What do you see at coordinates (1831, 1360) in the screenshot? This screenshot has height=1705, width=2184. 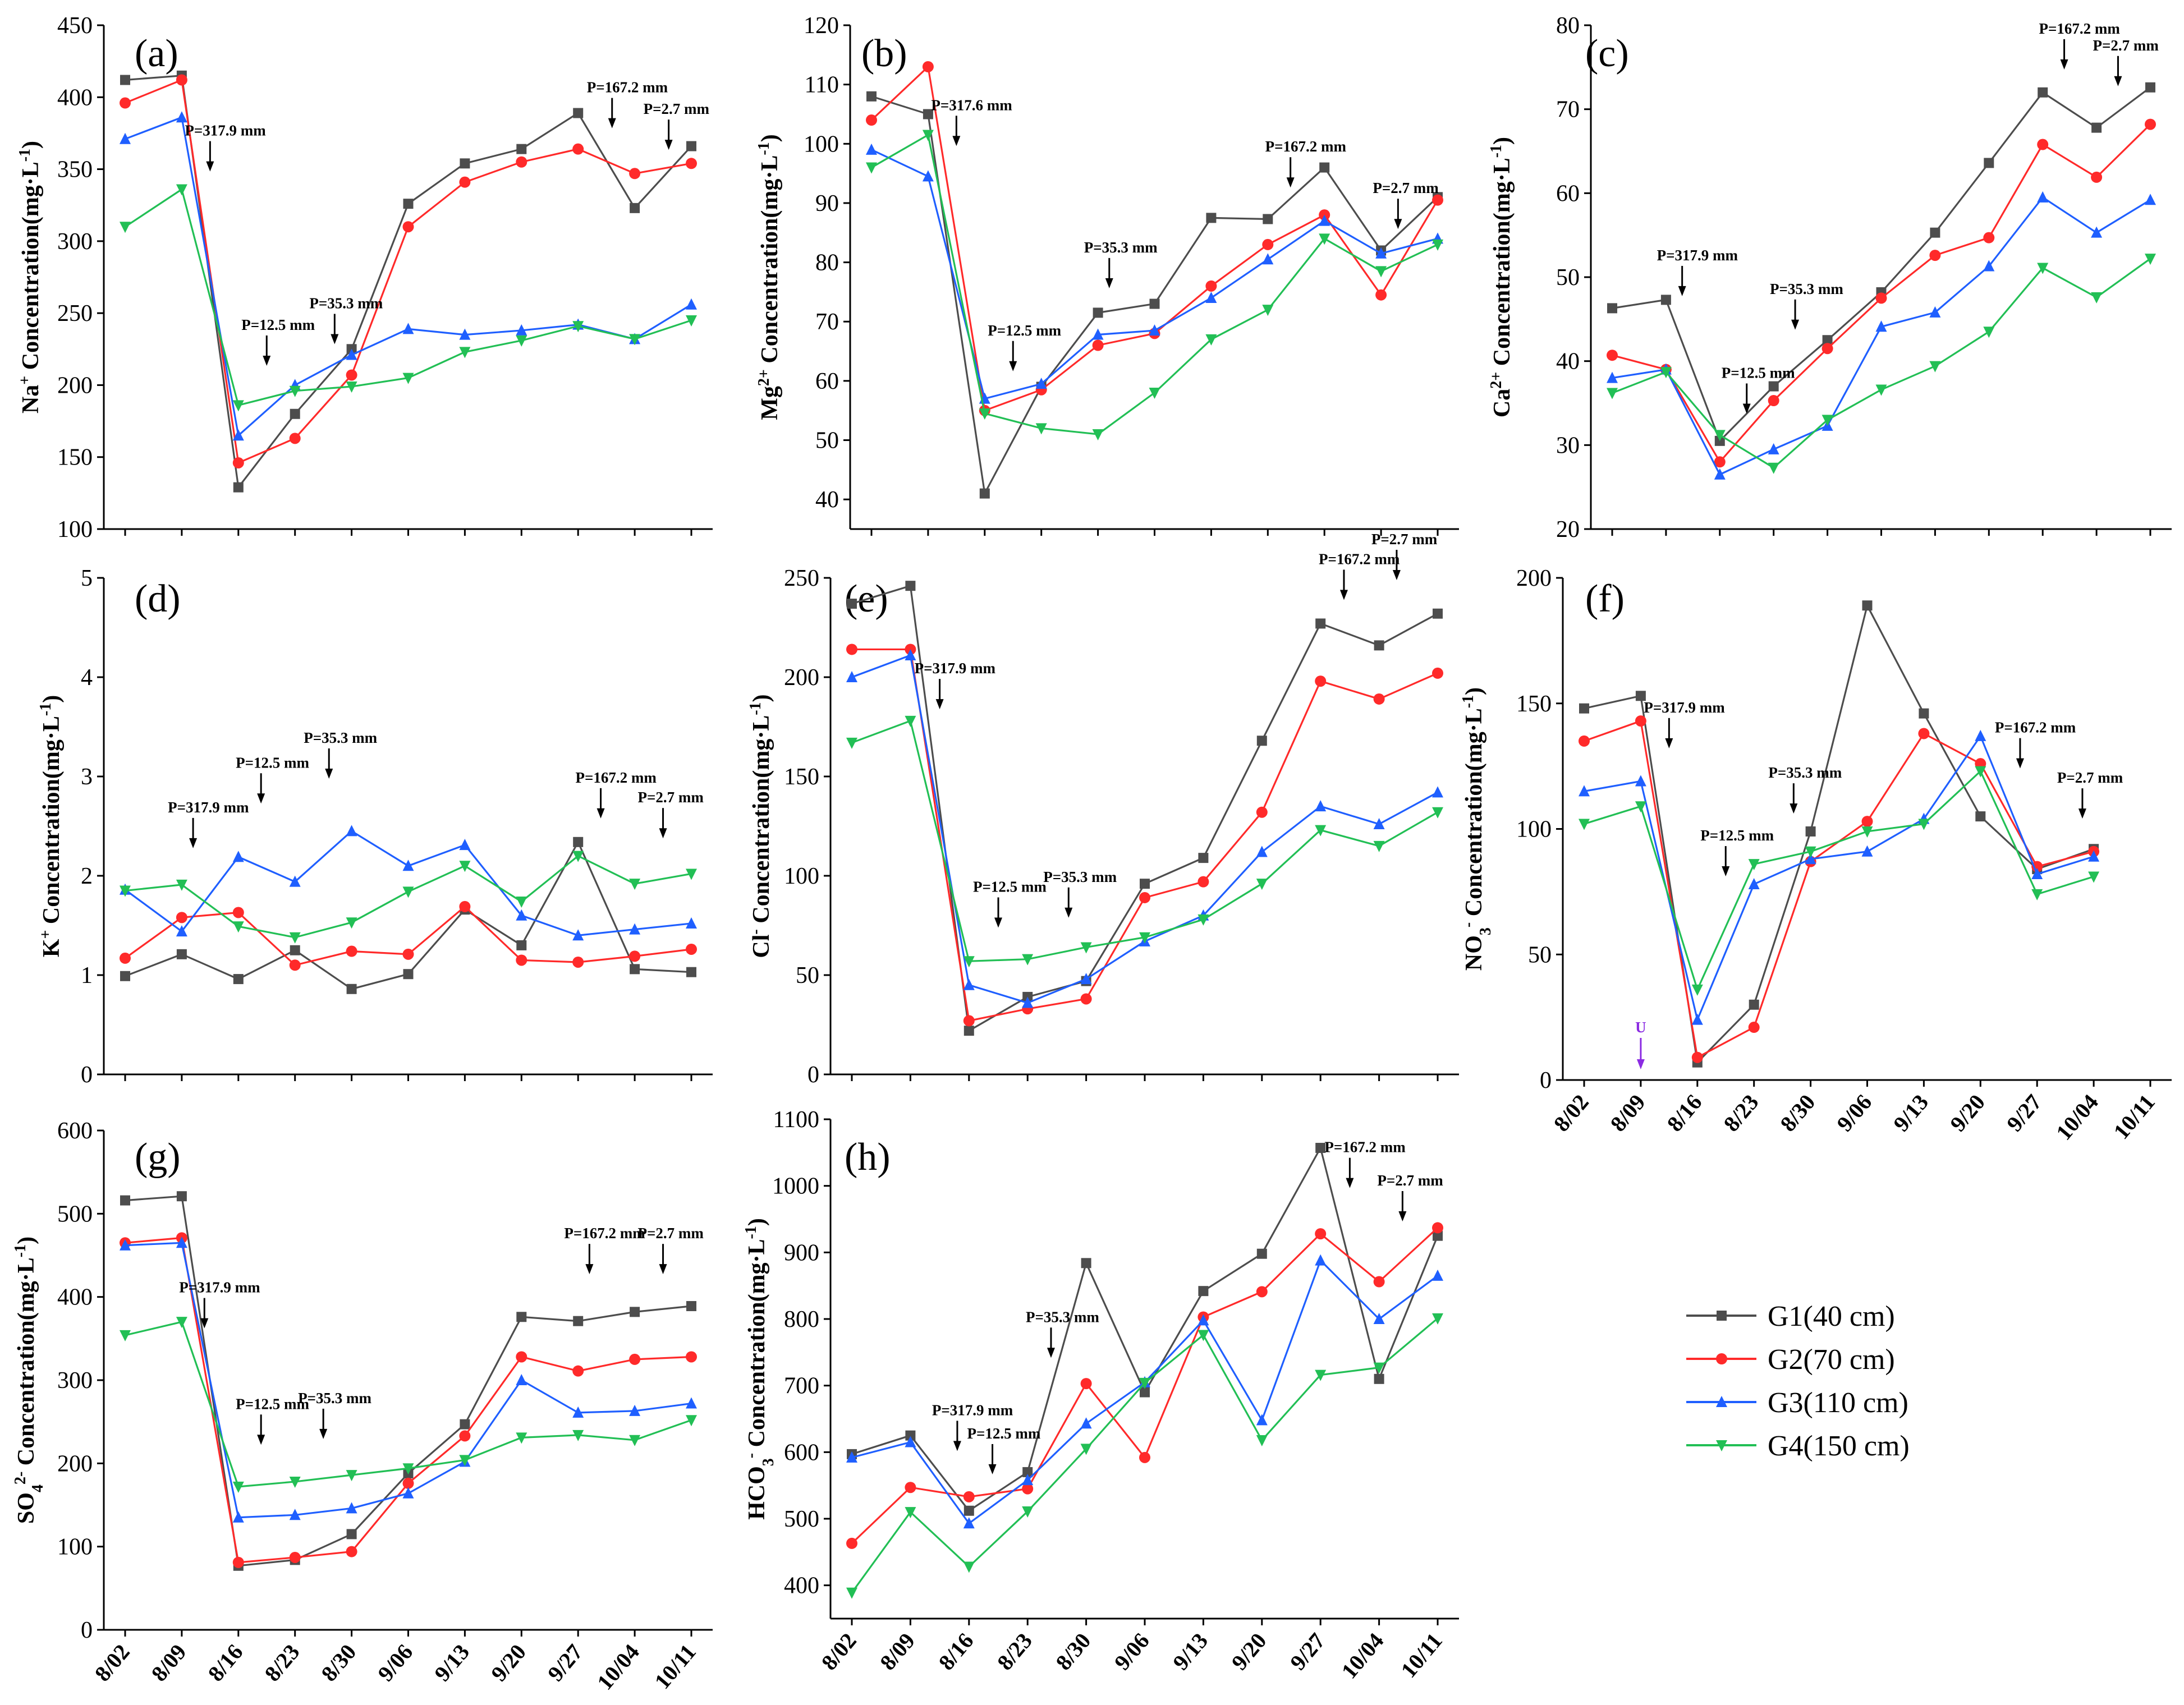 I see `legend-label-G2: G2(70 cm)` at bounding box center [1831, 1360].